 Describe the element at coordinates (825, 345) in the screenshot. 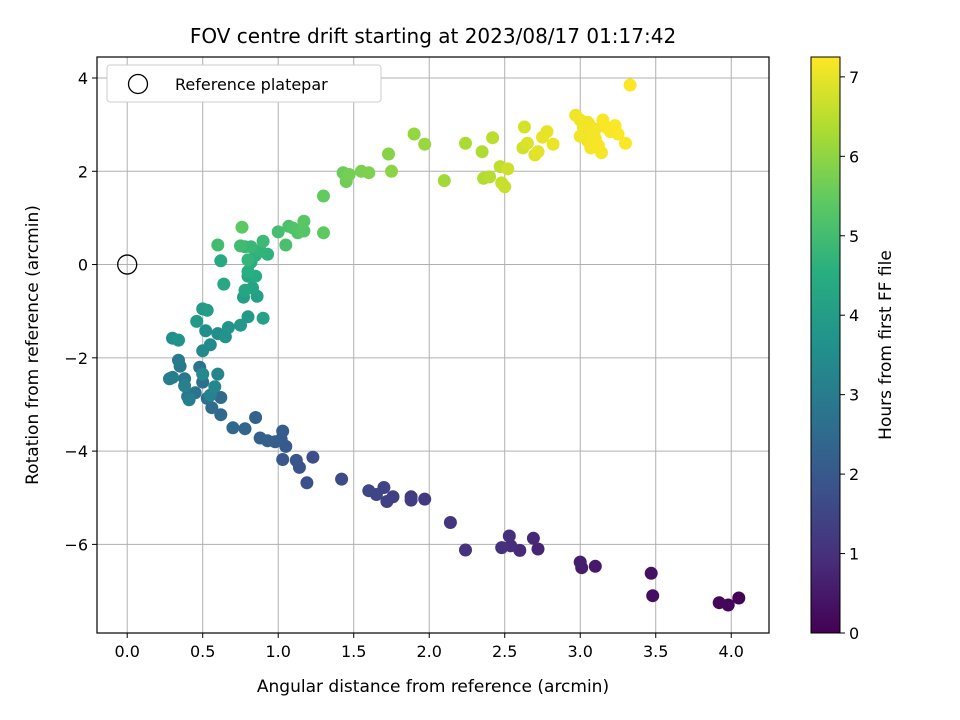

I see `colorbar` at that location.